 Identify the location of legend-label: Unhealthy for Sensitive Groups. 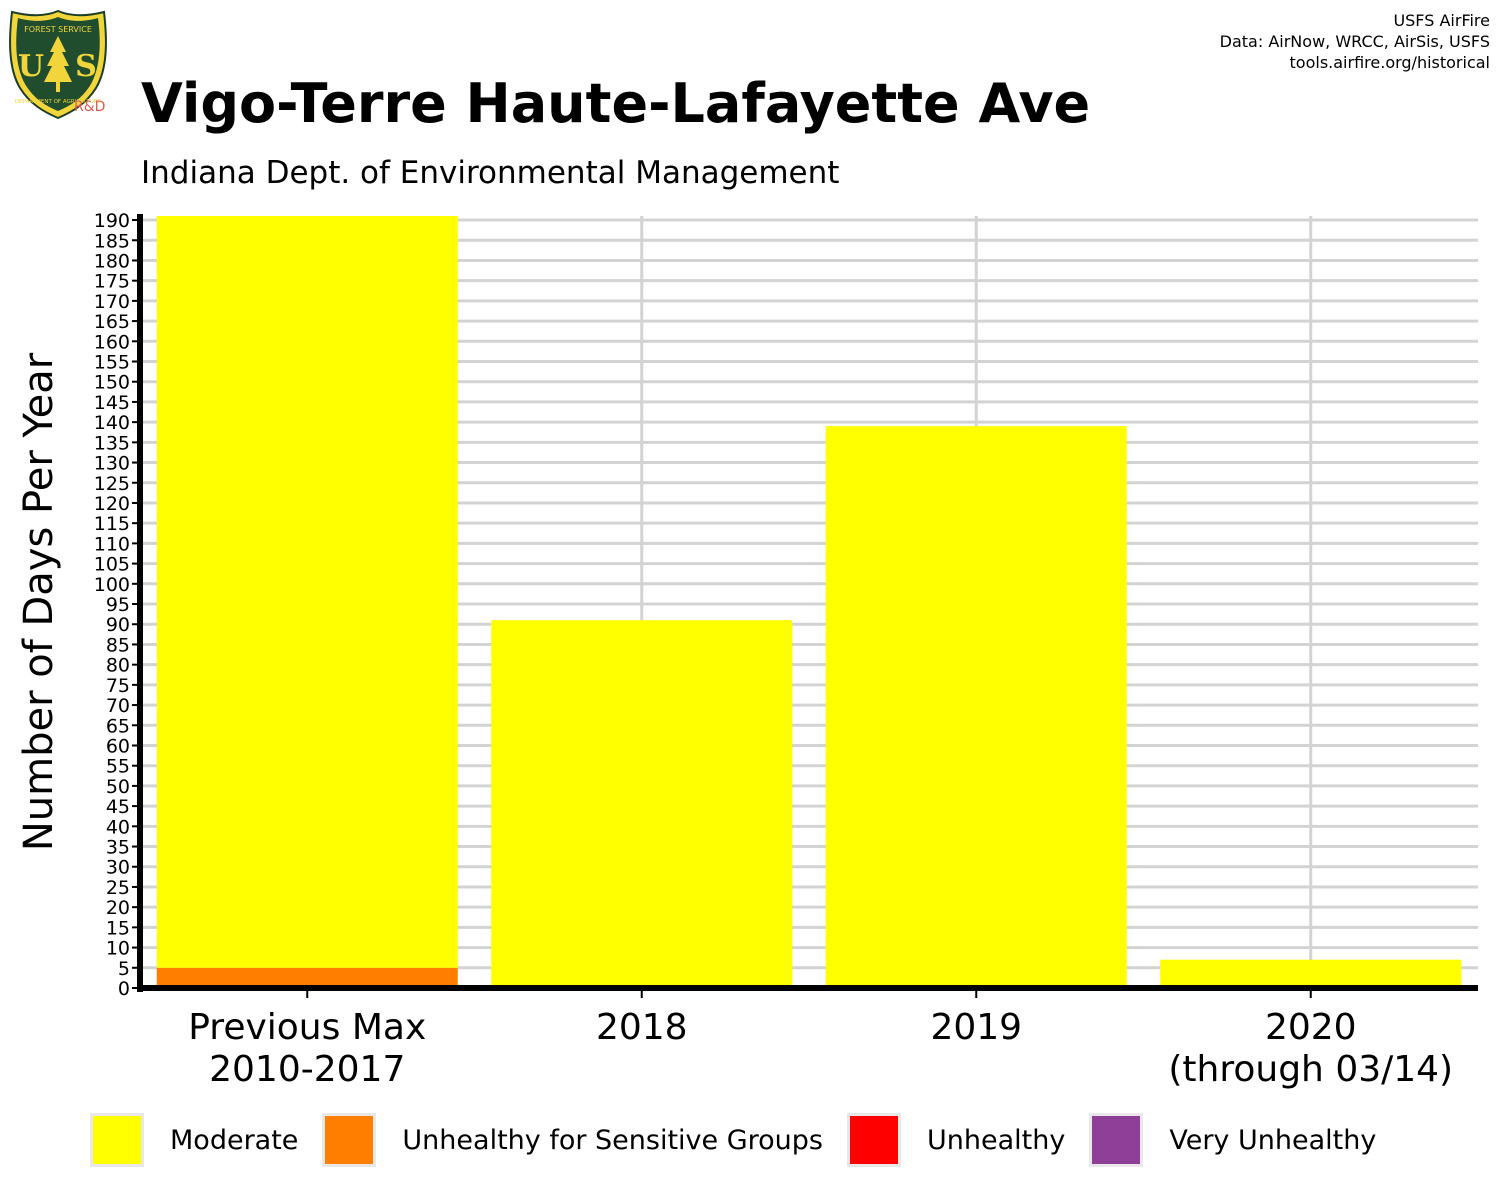
(612, 1140).